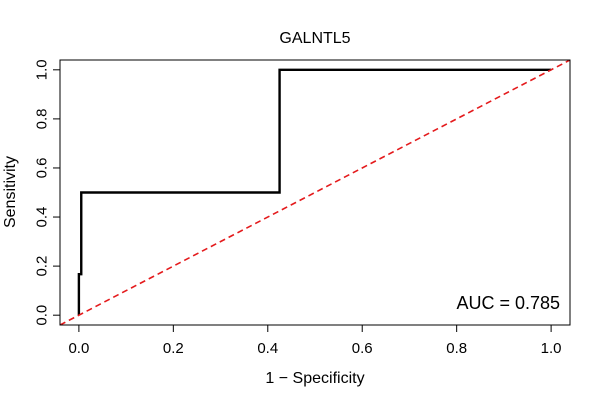  Describe the element at coordinates (42, 69) in the screenshot. I see `y-tick-label: 1.0` at that location.